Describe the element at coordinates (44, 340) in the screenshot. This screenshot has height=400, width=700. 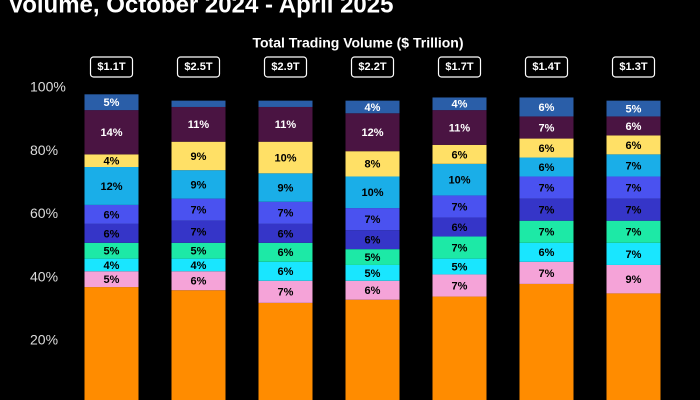
I see `y-tick-label: 20%` at that location.